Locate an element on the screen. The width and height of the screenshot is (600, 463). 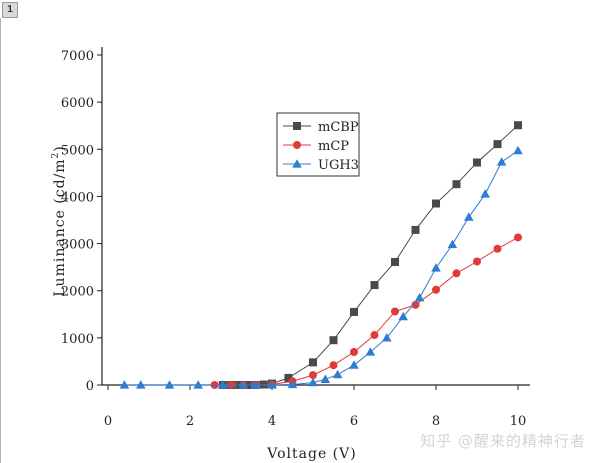
x-tick-label: 10 is located at coordinates (518, 421).